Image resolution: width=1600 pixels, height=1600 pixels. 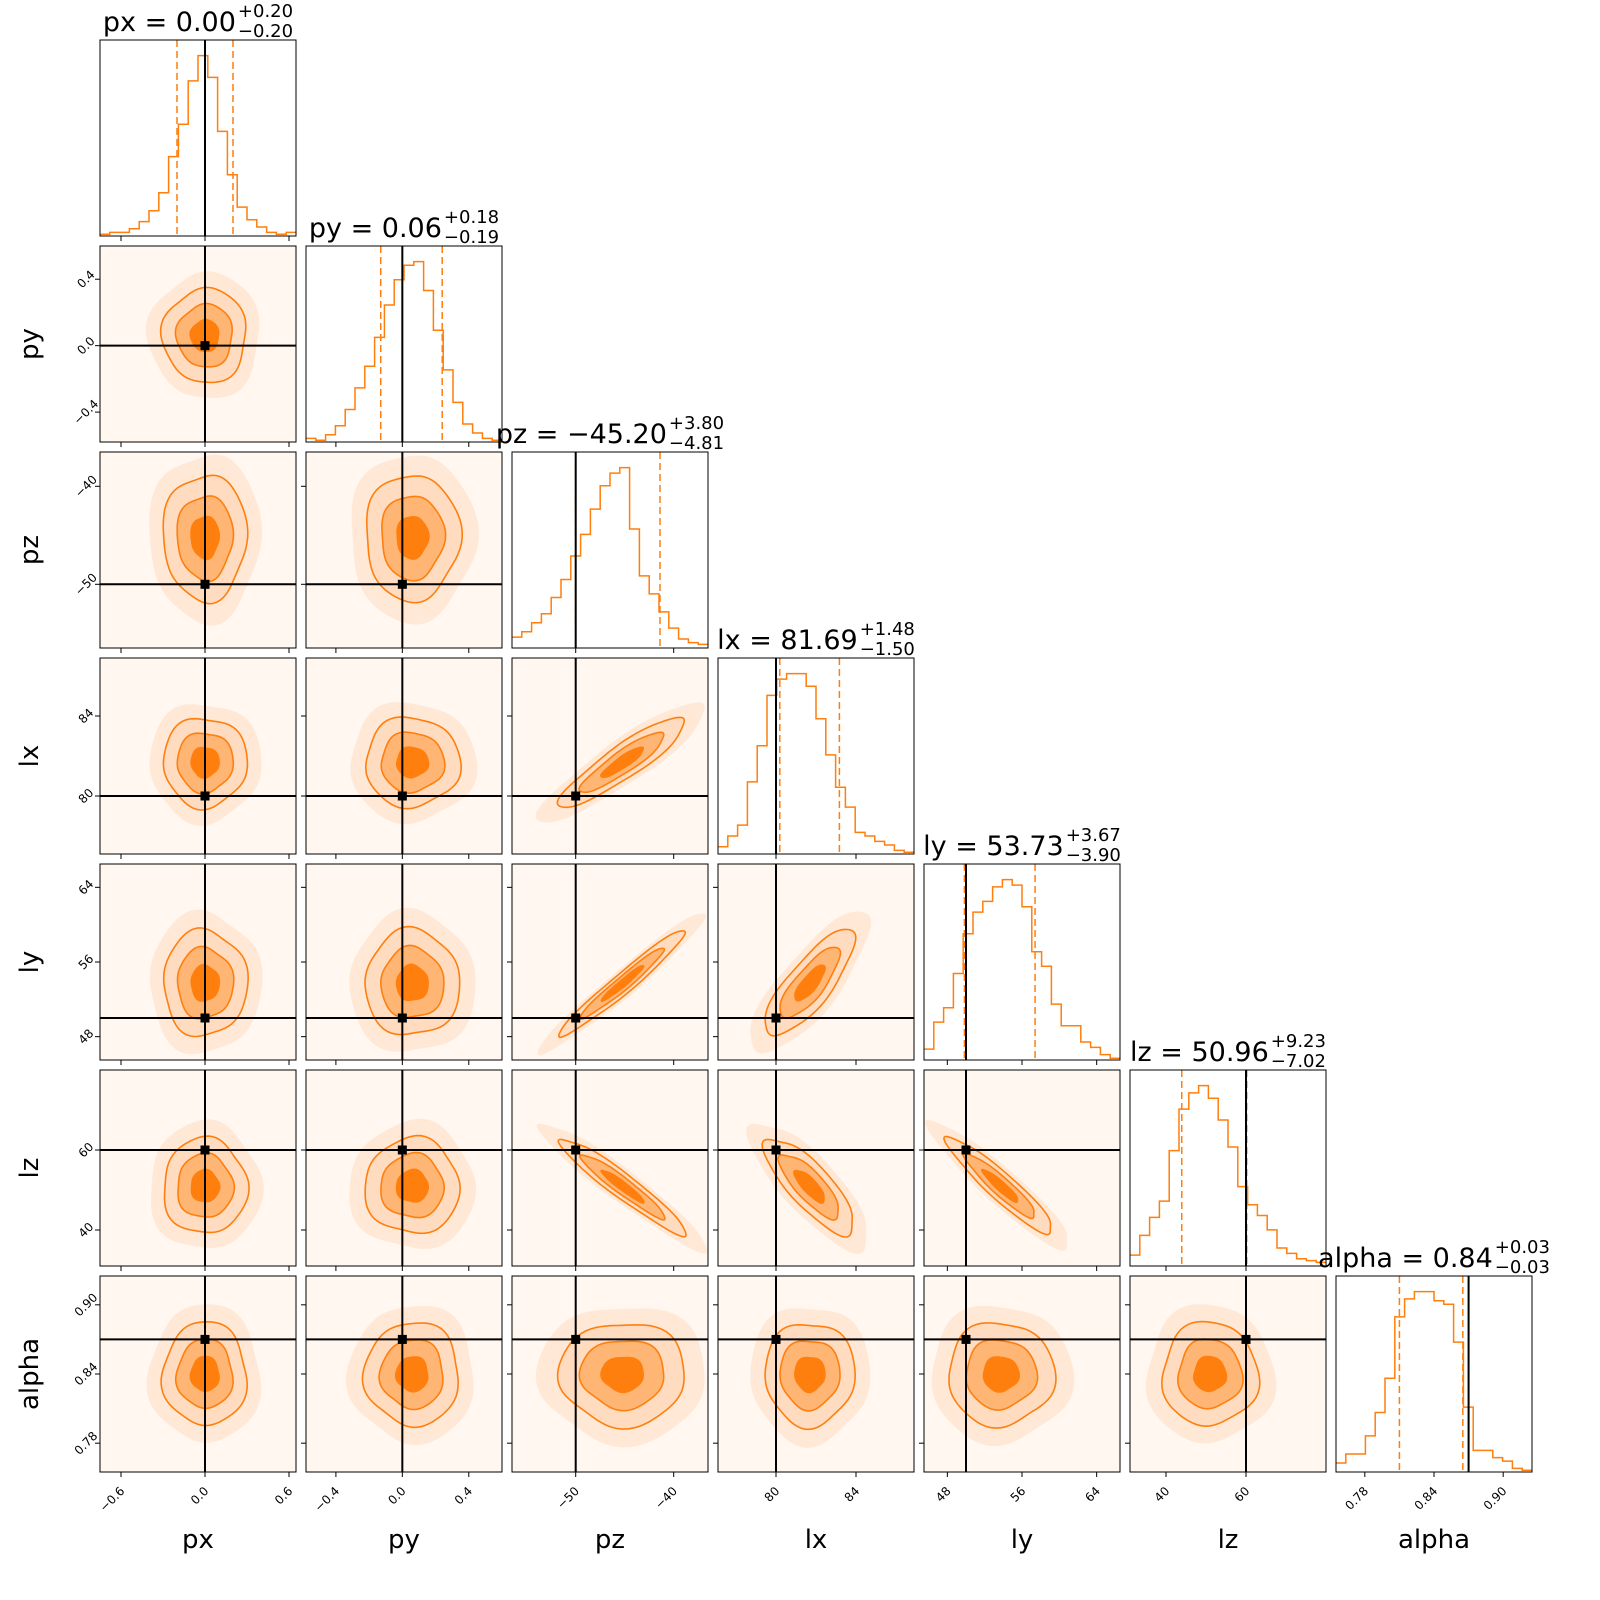 I want to click on title-plus: +0.18, so click(x=471, y=217).